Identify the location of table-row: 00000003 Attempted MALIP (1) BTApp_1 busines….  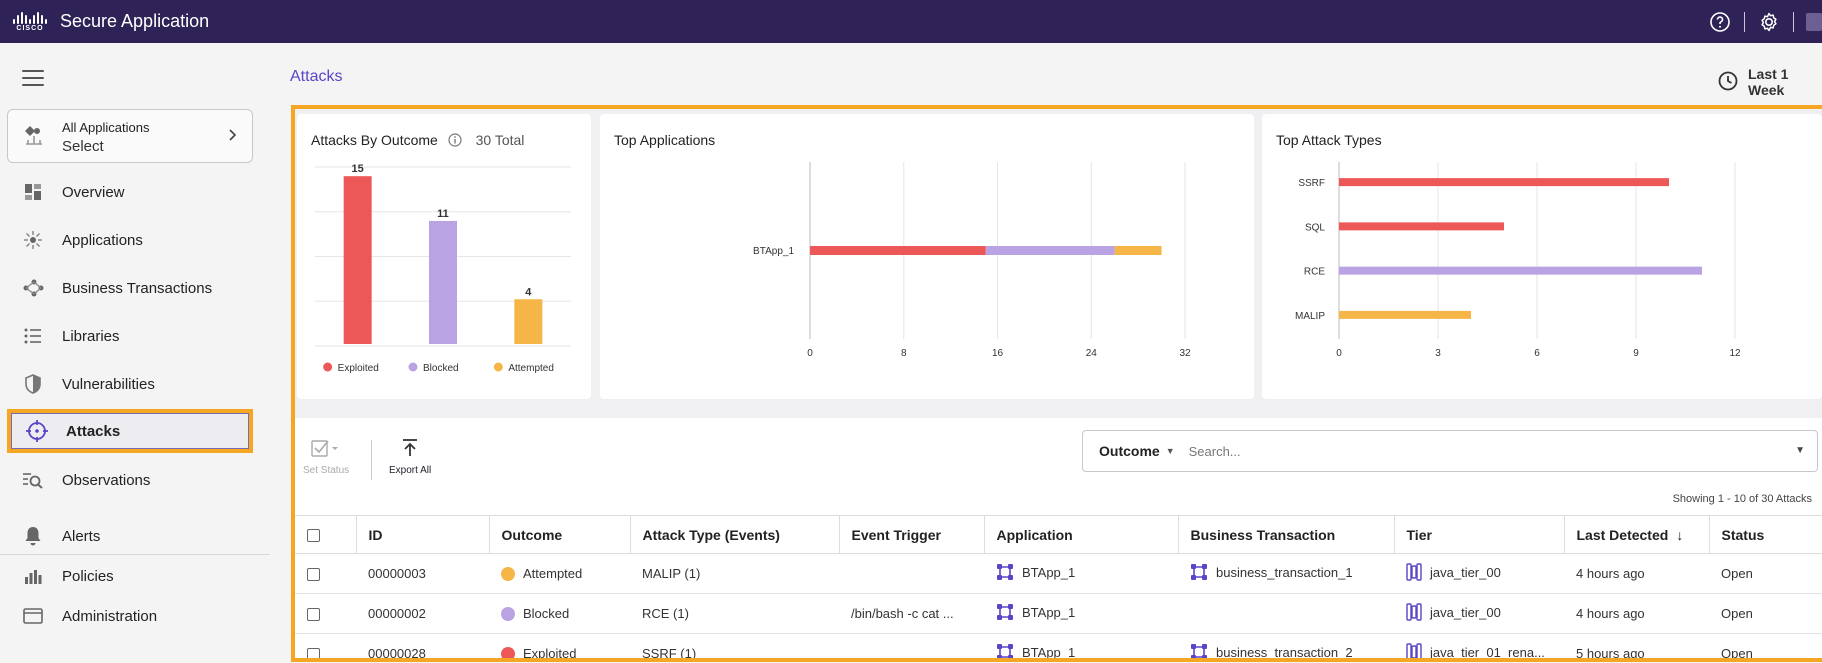
(1058, 573).